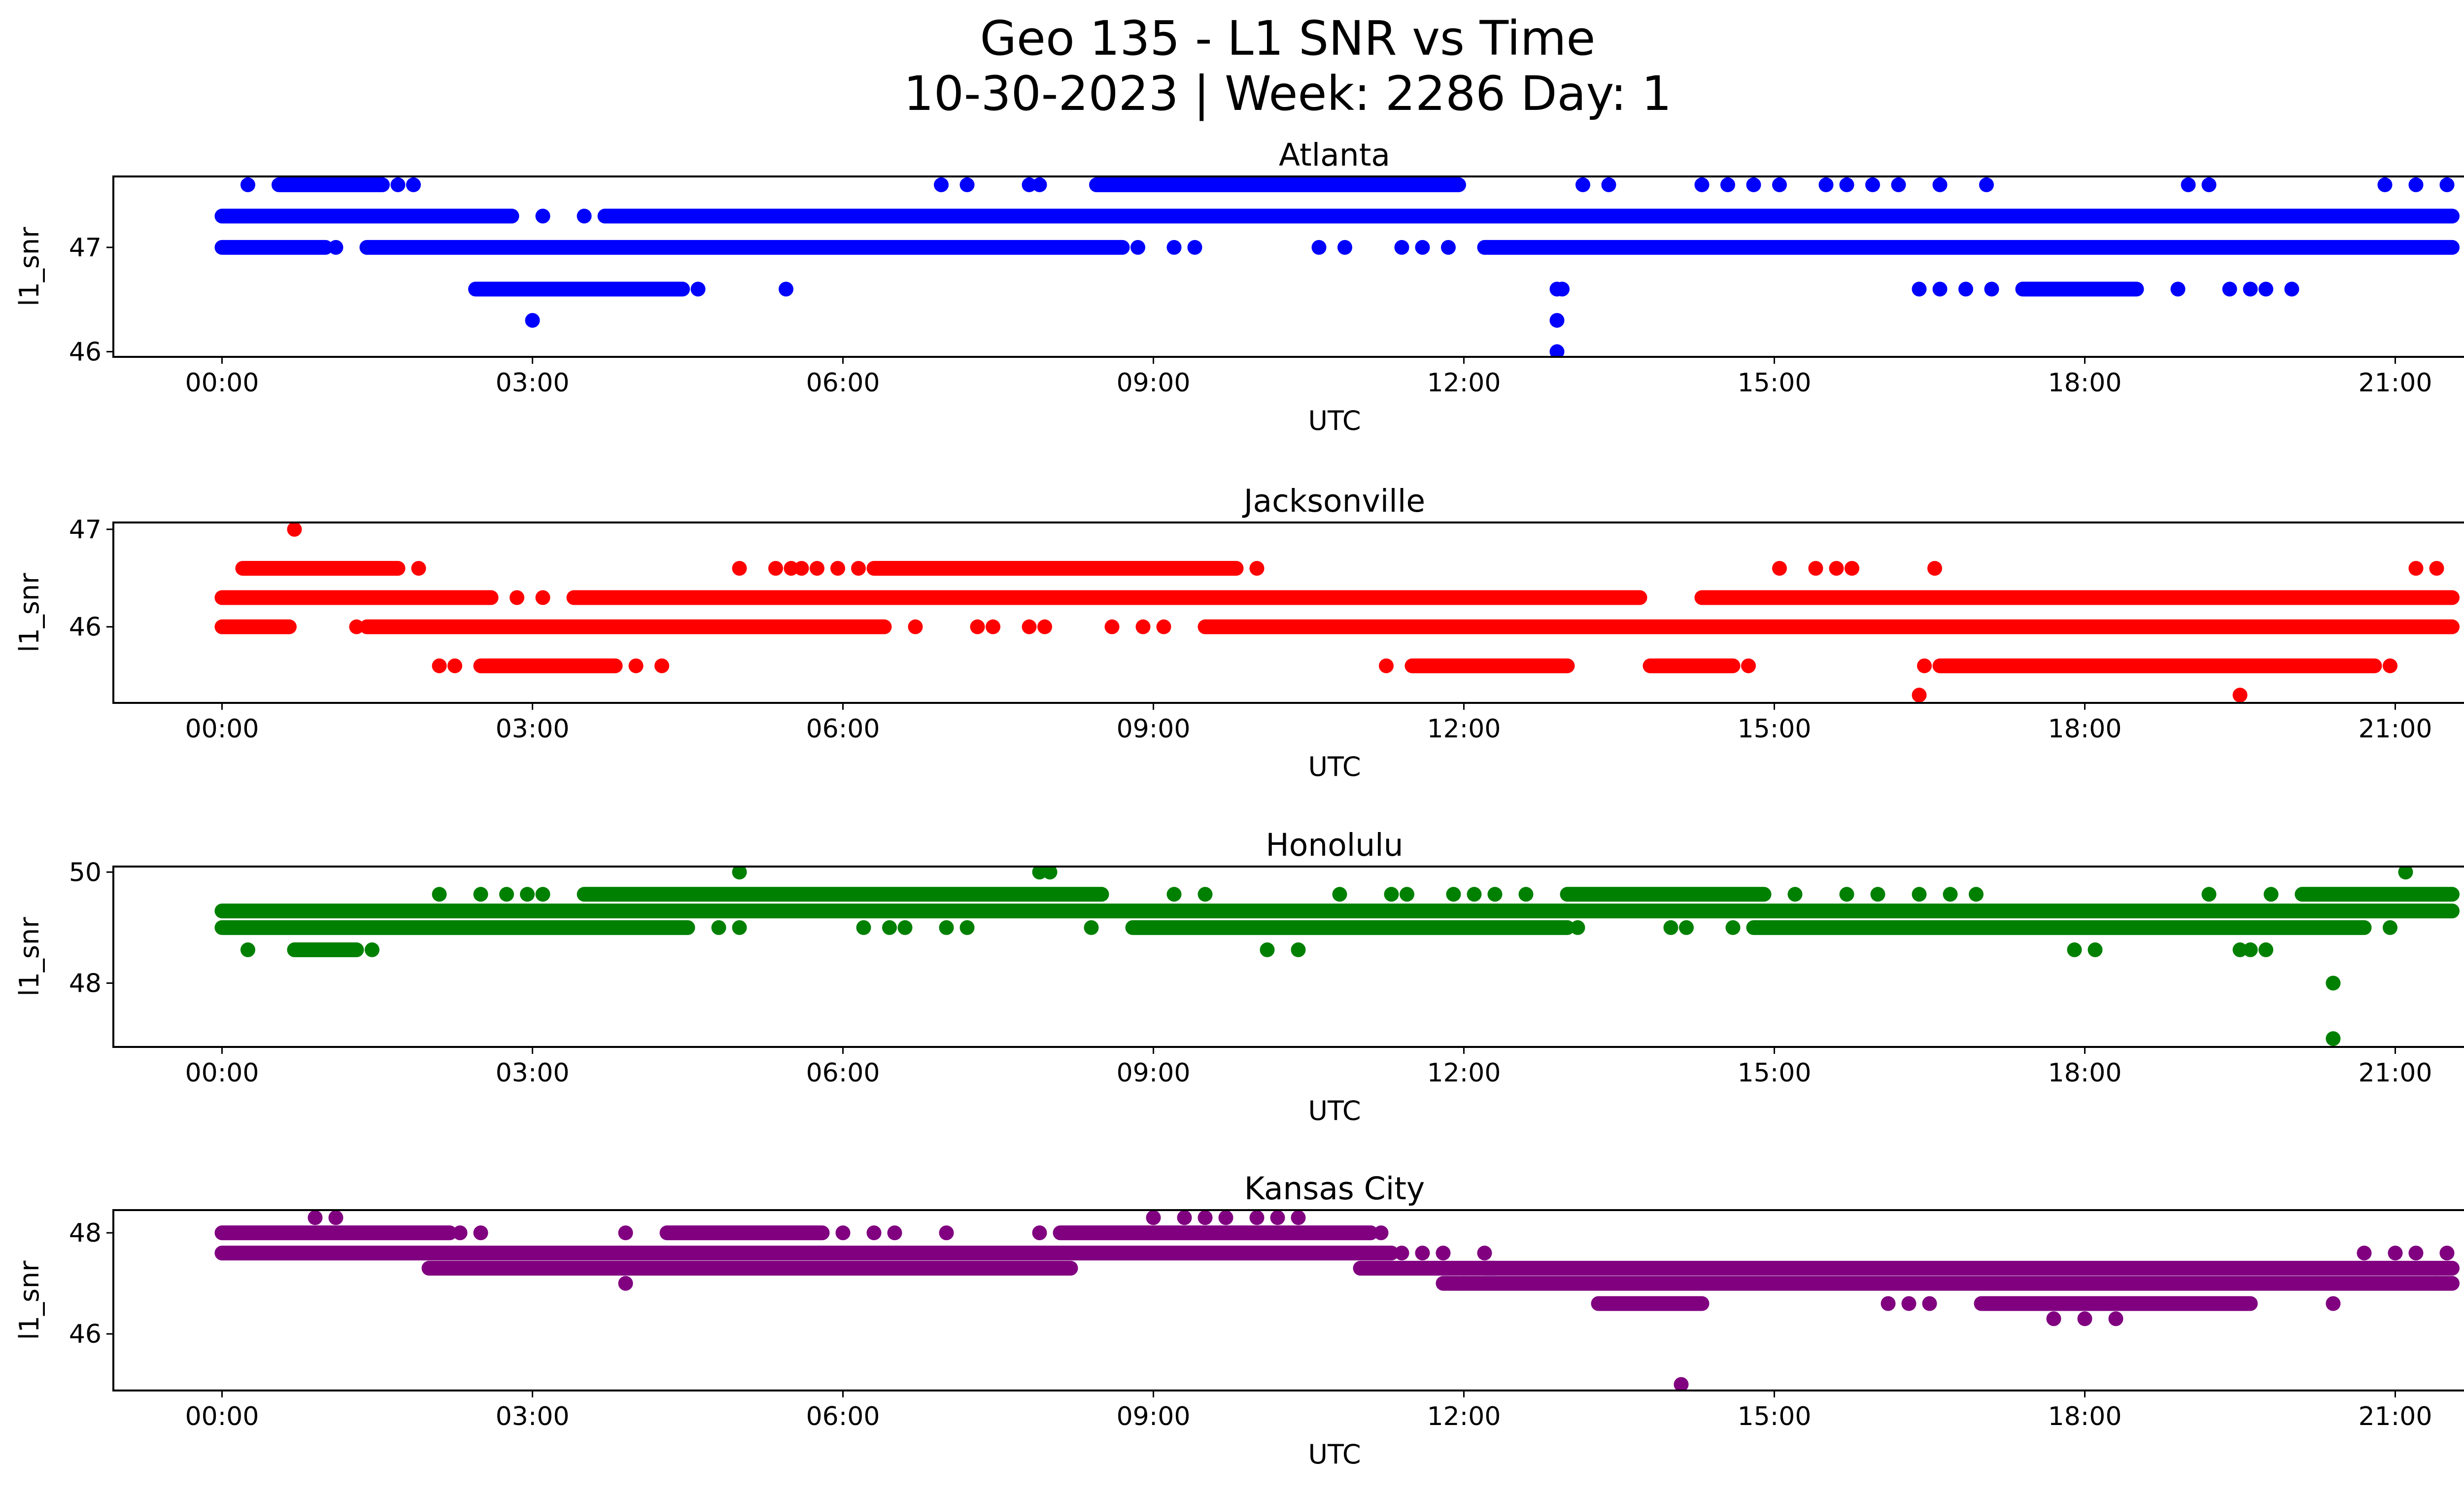 This screenshot has height=1495, width=2464. Describe the element at coordinates (1333, 501) in the screenshot. I see `subplot-title: Jacksonville` at that location.